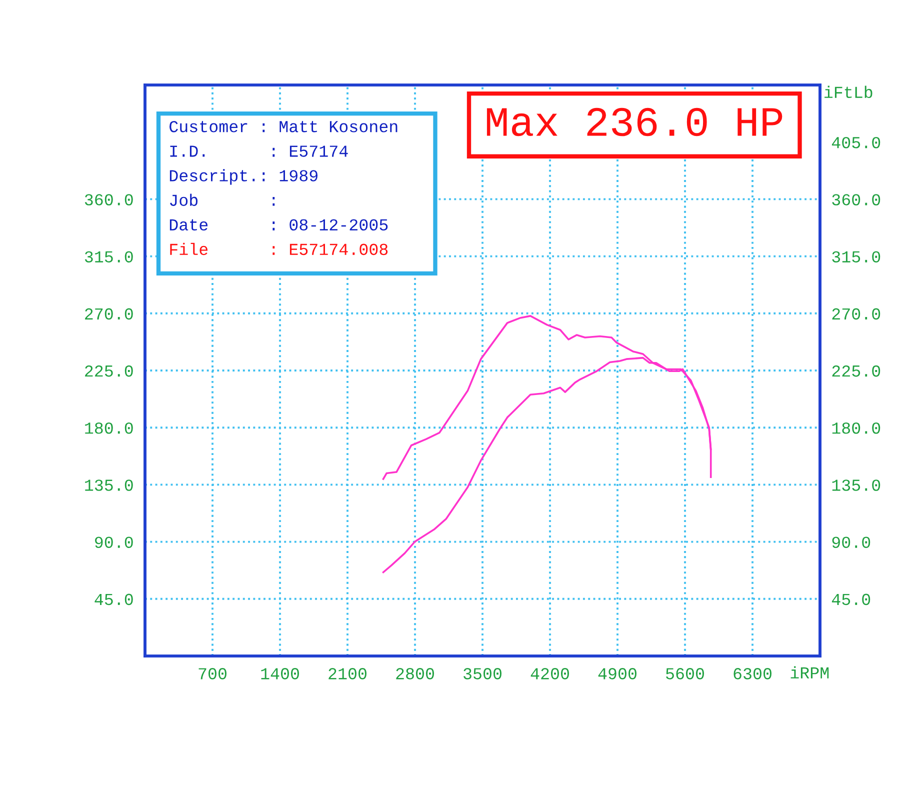 This screenshot has height=788, width=900. What do you see at coordinates (856, 142) in the screenshot?
I see `y2-tick-label: 405.0` at bounding box center [856, 142].